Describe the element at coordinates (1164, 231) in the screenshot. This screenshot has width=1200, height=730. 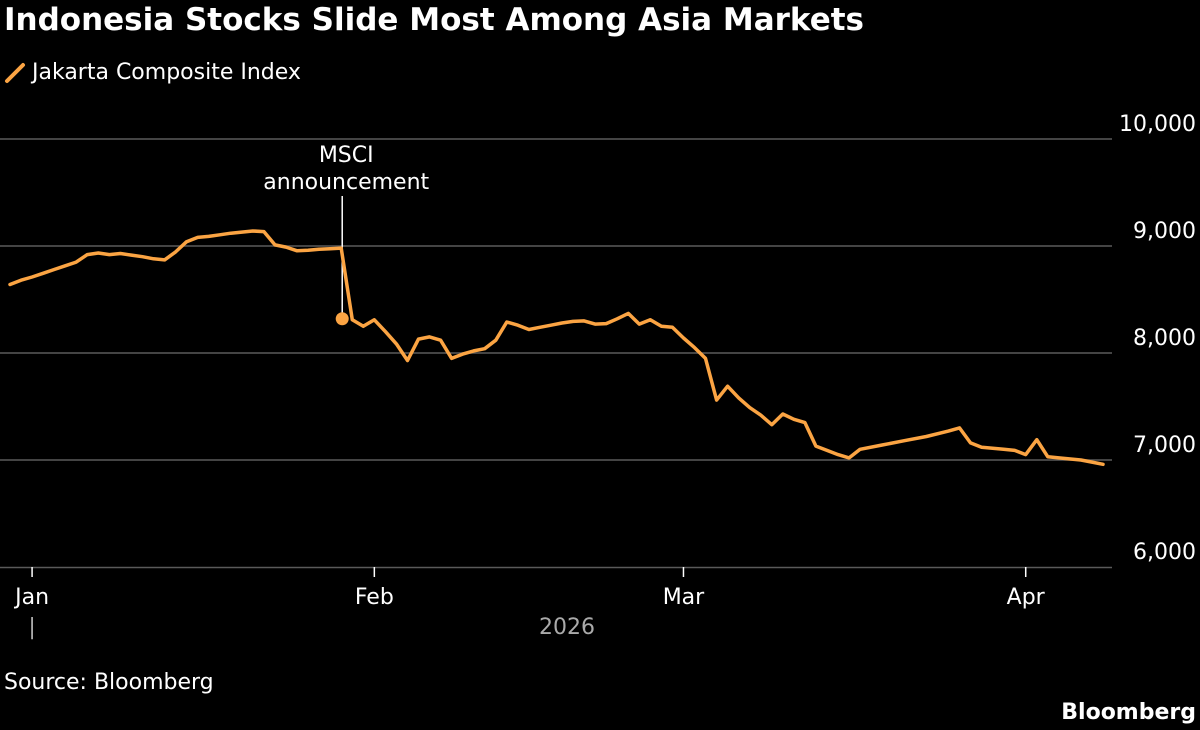
I see `y-tick-label: 9,000` at that location.